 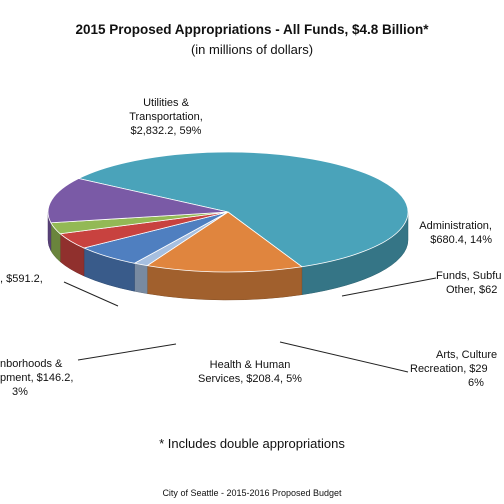 I want to click on pie-slice-administration, so click(x=224, y=242).